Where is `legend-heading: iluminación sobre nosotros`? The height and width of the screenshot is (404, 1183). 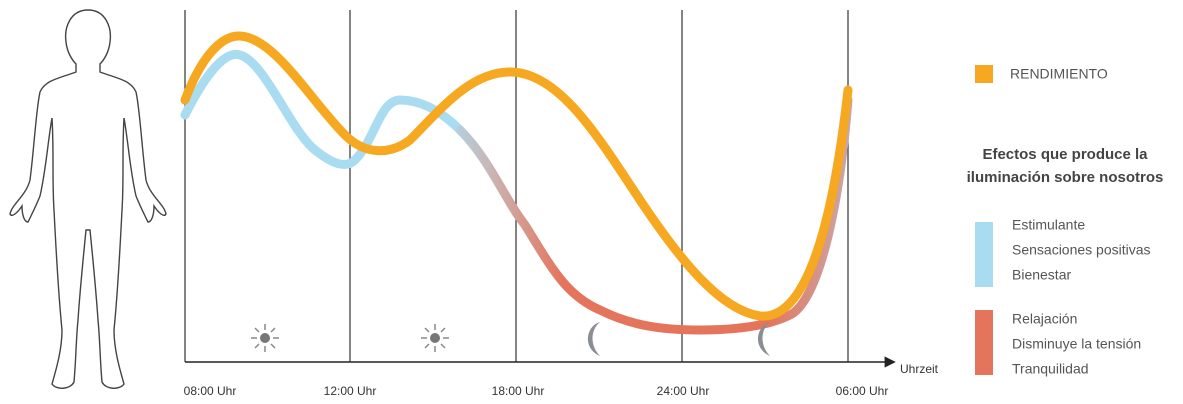 legend-heading: iluminación sobre nosotros is located at coordinates (1065, 177).